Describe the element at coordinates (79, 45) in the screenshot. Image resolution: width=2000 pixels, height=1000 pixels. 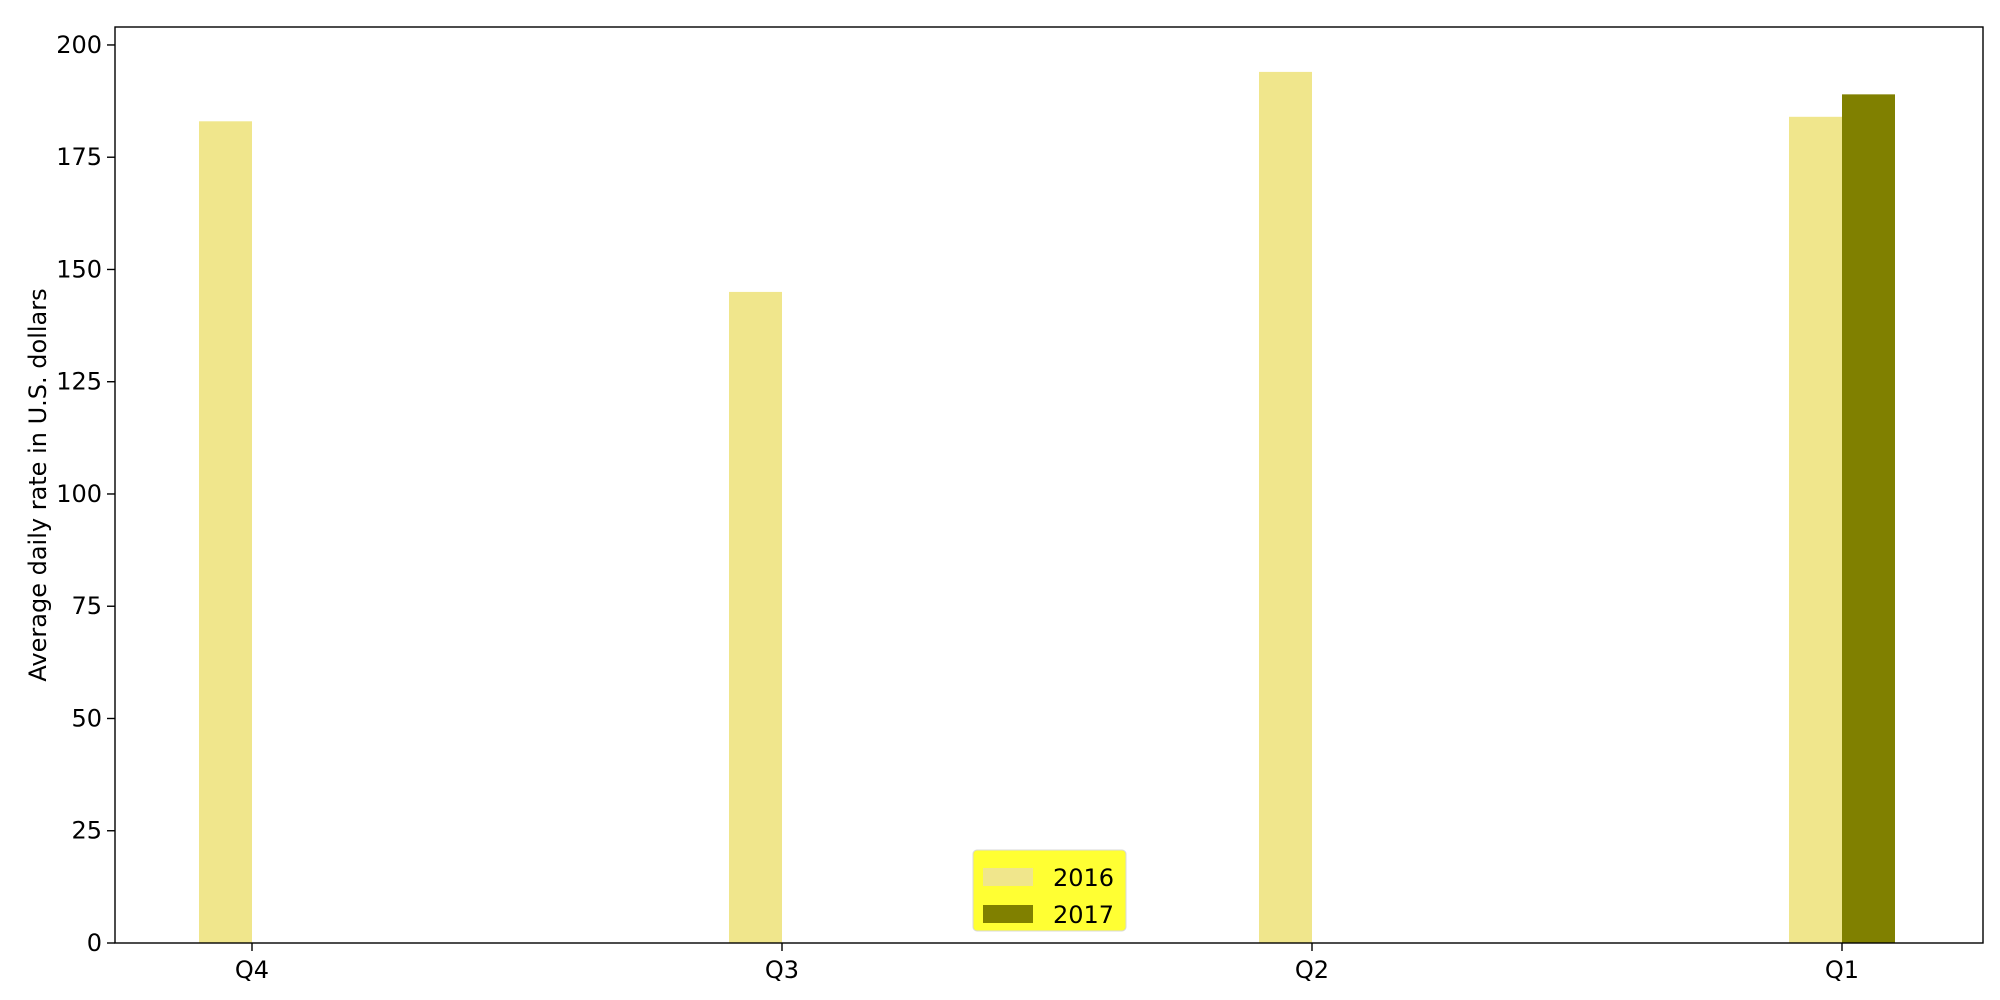
I see `y-tick-label: 200` at that location.